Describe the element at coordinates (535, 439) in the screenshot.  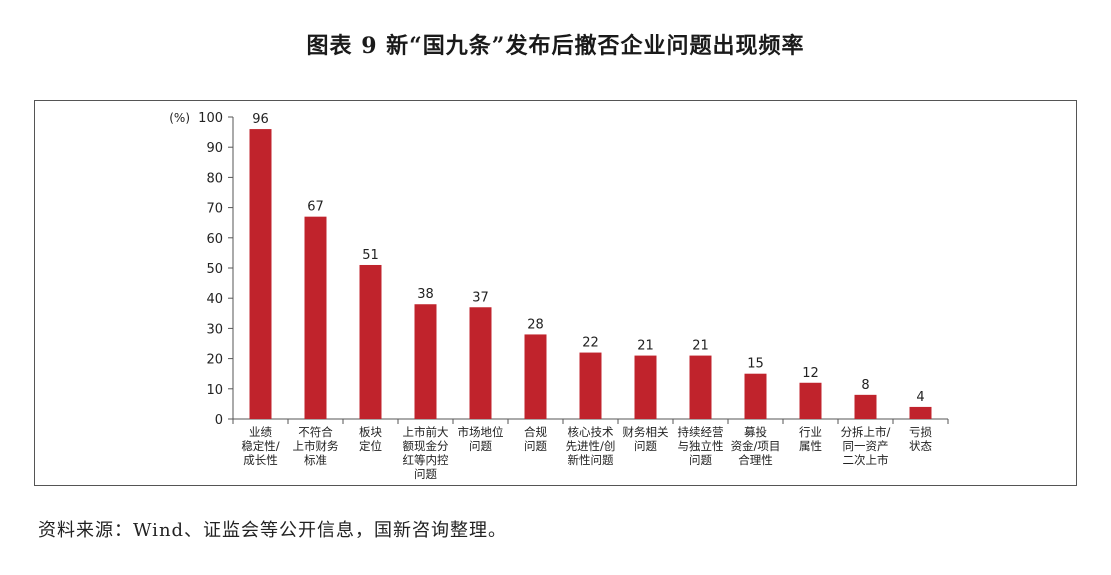
I see `x-tick-label: 合规问题` at that location.